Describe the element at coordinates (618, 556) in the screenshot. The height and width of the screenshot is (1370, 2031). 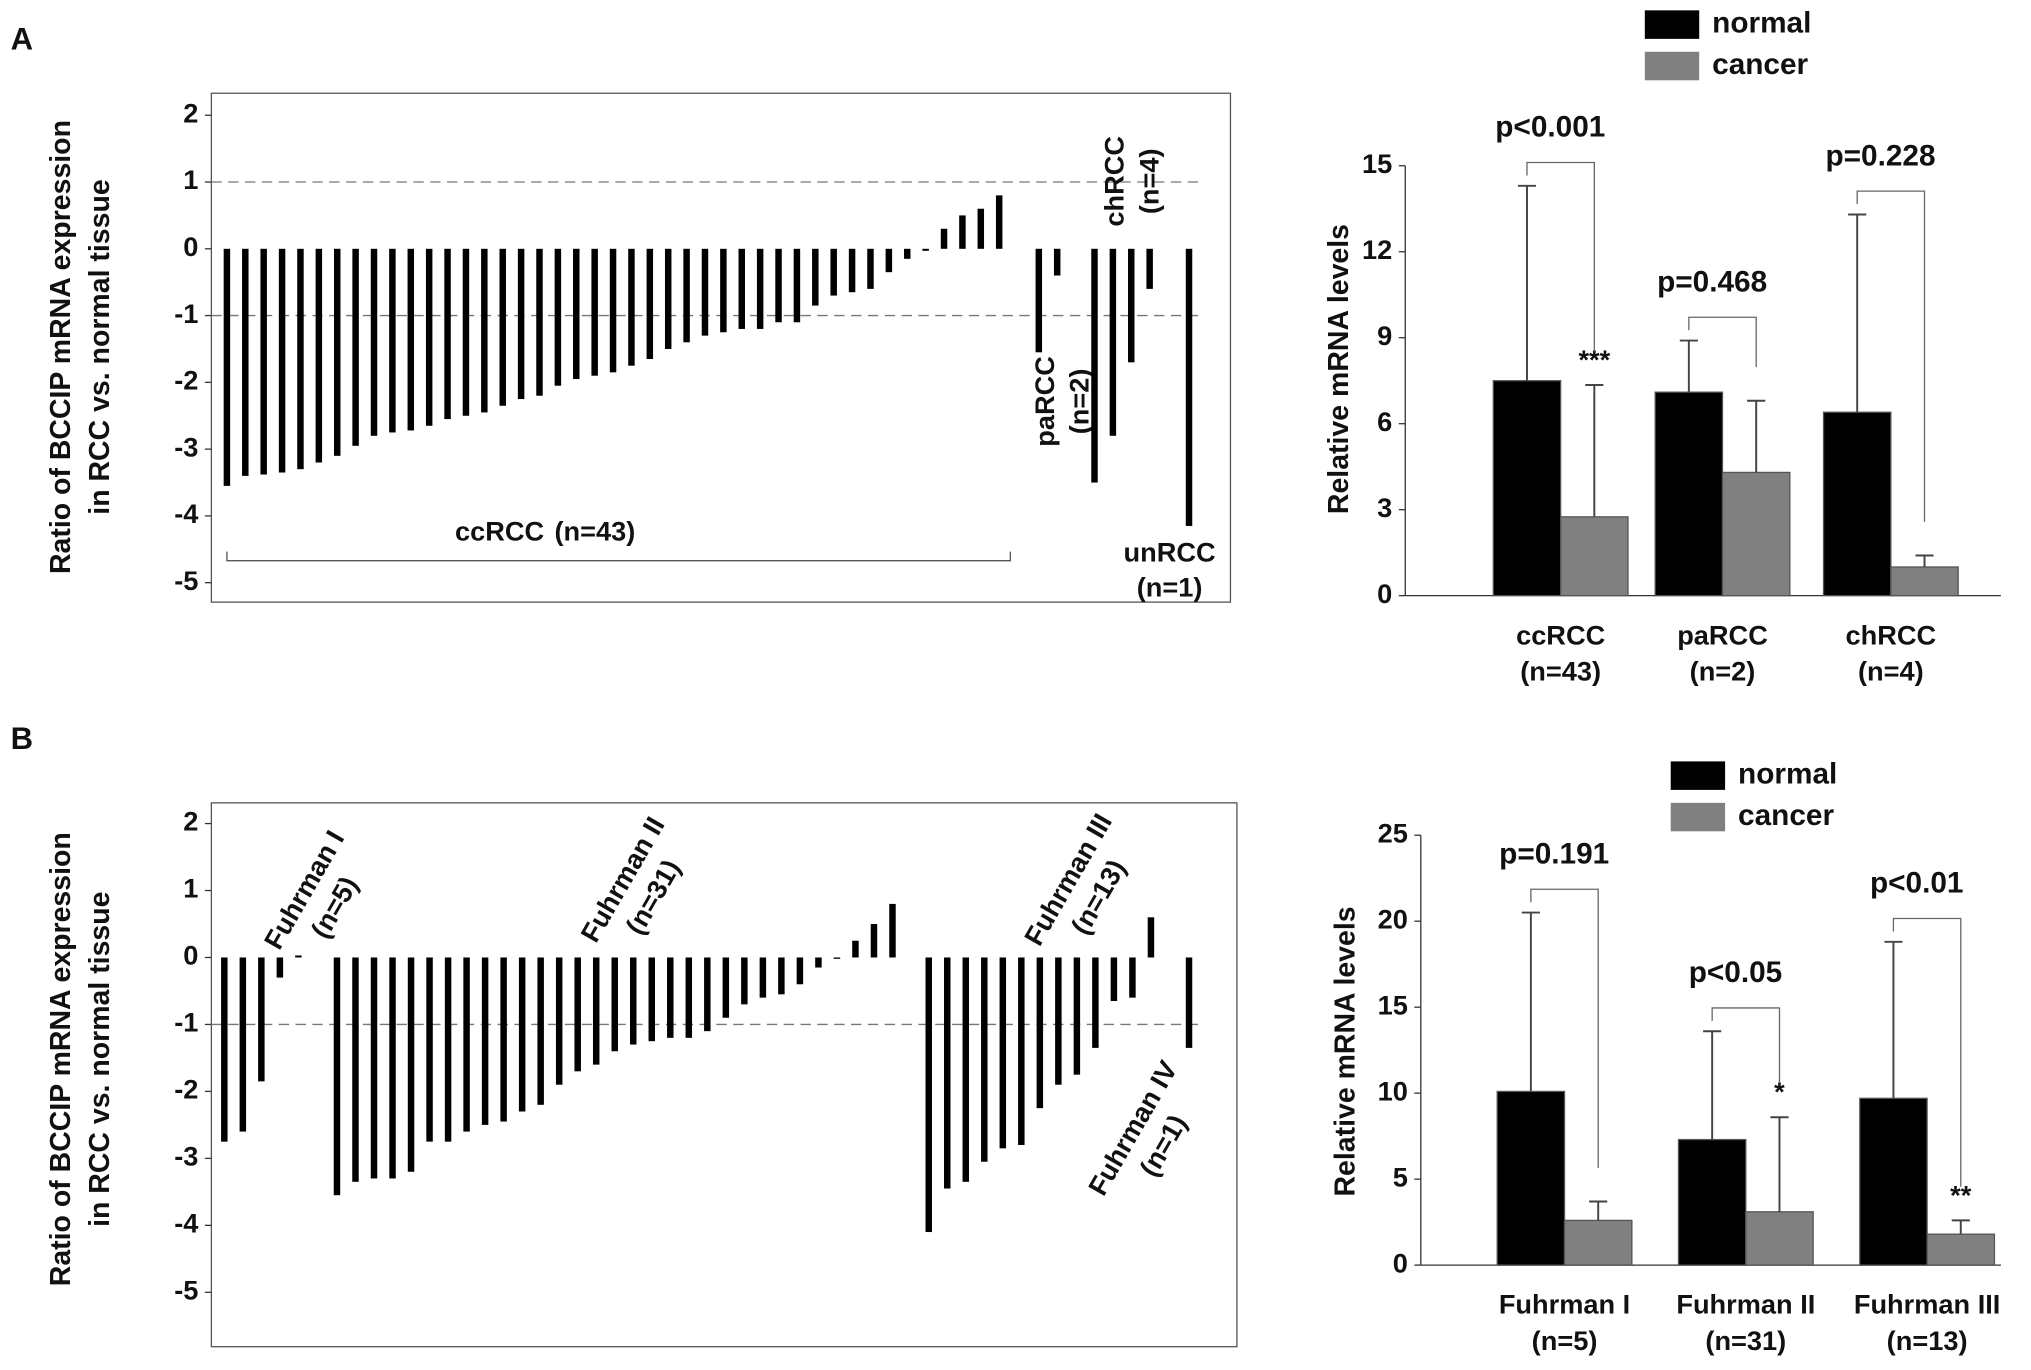
I see `group-bracket` at that location.